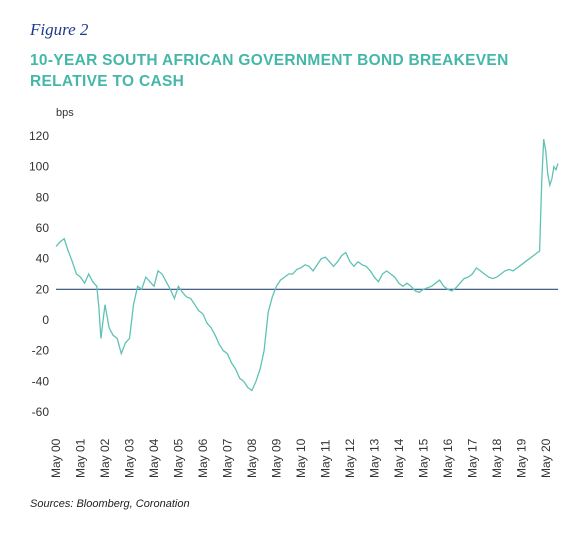 The width and height of the screenshot is (585, 546). I want to click on x-tick-label: May 04, so click(154, 458).